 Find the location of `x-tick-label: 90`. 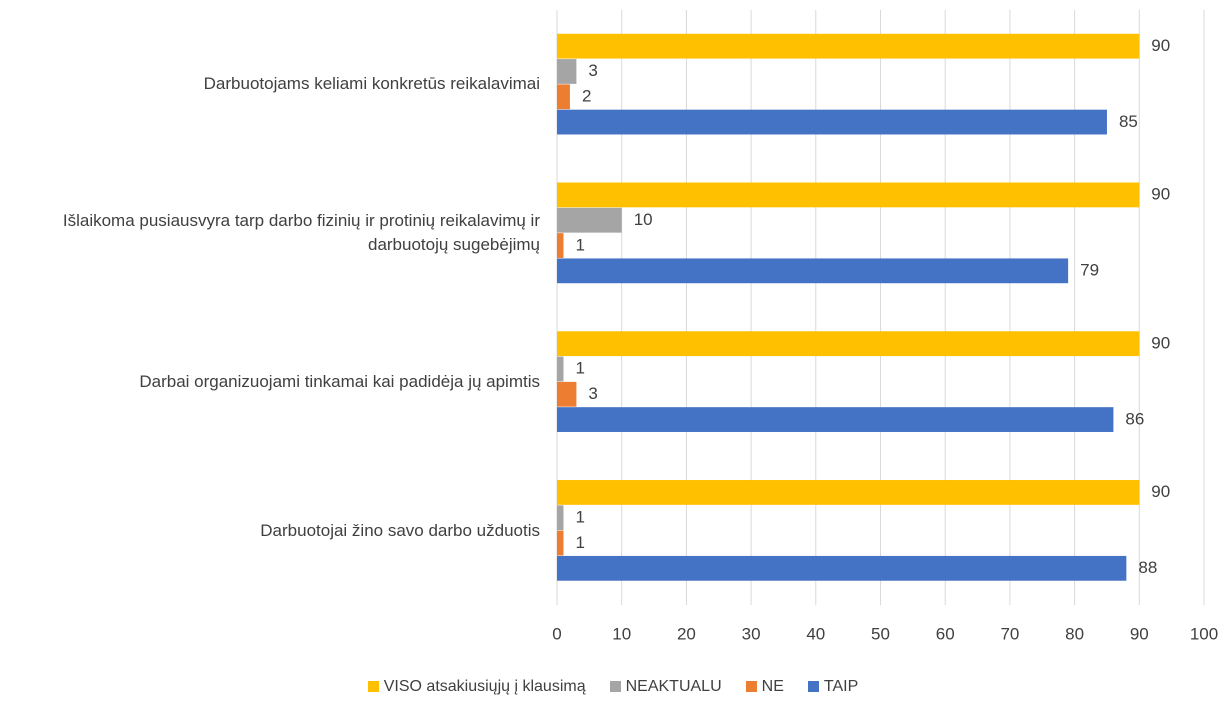

x-tick-label: 90 is located at coordinates (1139, 633).